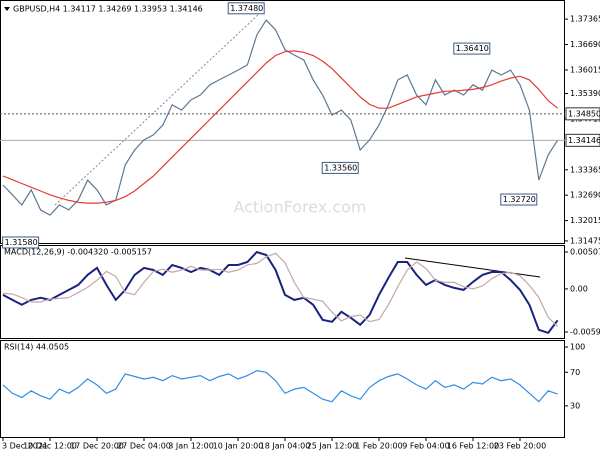 The height and width of the screenshot is (450, 600). What do you see at coordinates (585, 332) in the screenshot?
I see `y-tick-label: -0.00593` at bounding box center [585, 332].